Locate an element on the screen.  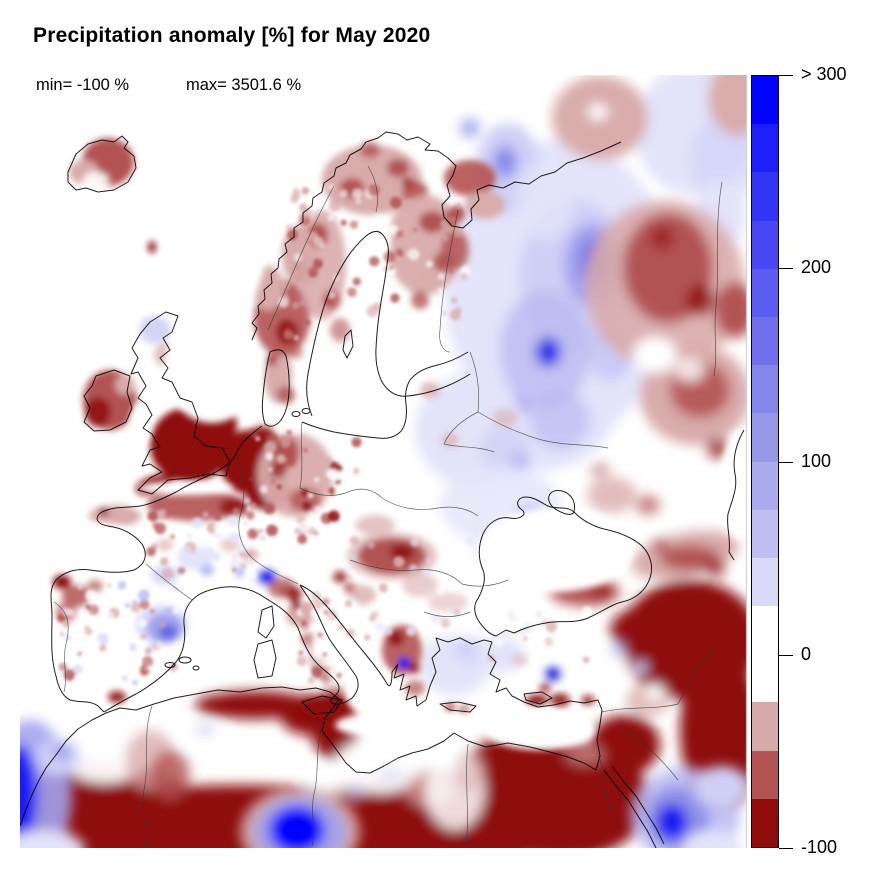
colorbar-tick-label: 200 is located at coordinates (816, 267).